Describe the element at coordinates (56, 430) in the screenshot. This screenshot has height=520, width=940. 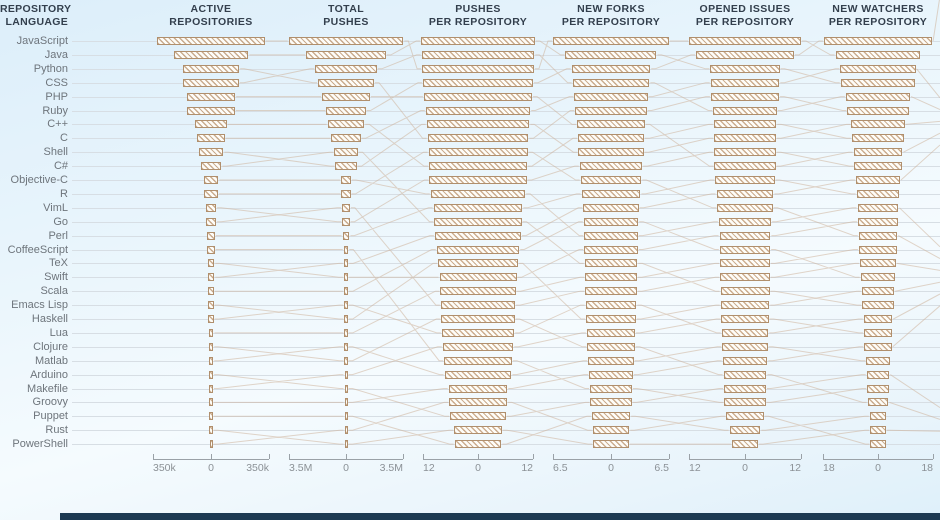
I see `language-label-rust: Rust` at that location.